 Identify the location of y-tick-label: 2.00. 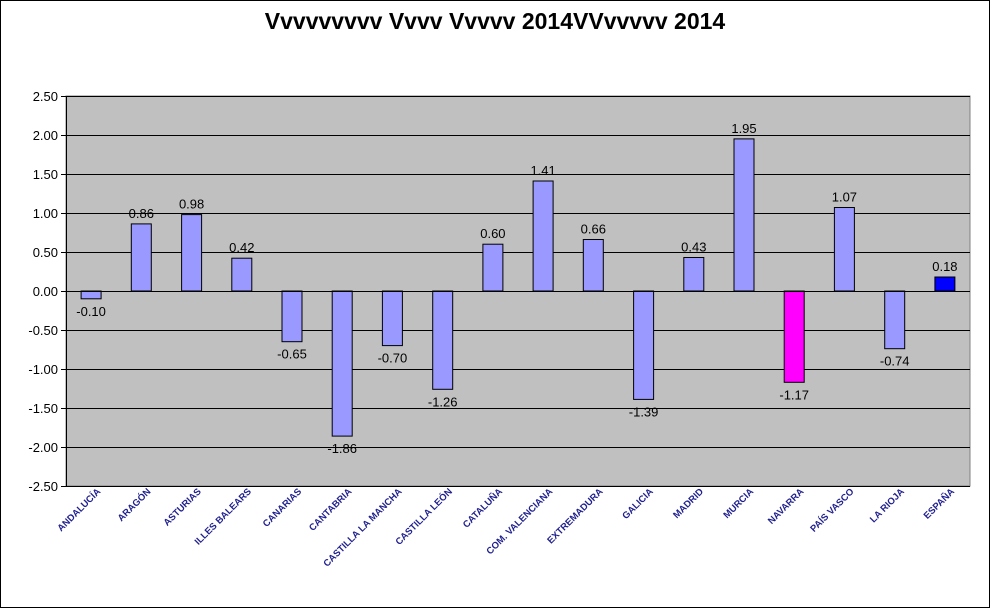
(45, 135).